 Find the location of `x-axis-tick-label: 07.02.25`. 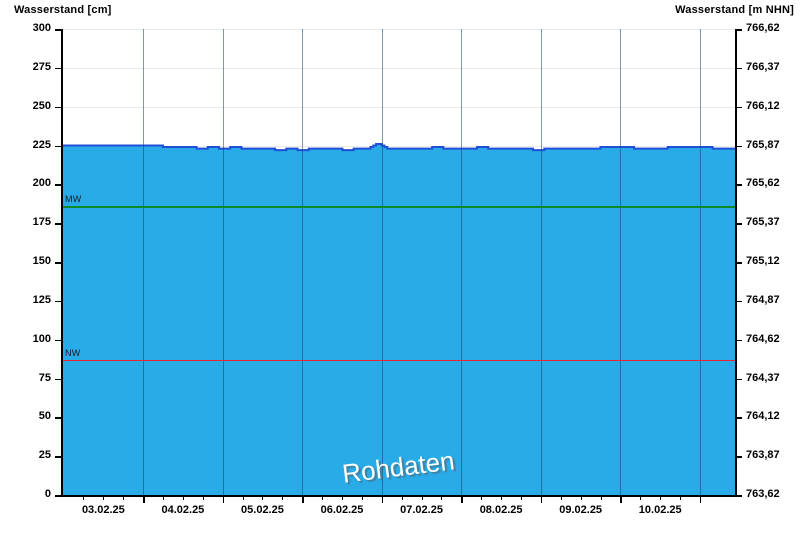

x-axis-tick-label: 07.02.25 is located at coordinates (421, 510).